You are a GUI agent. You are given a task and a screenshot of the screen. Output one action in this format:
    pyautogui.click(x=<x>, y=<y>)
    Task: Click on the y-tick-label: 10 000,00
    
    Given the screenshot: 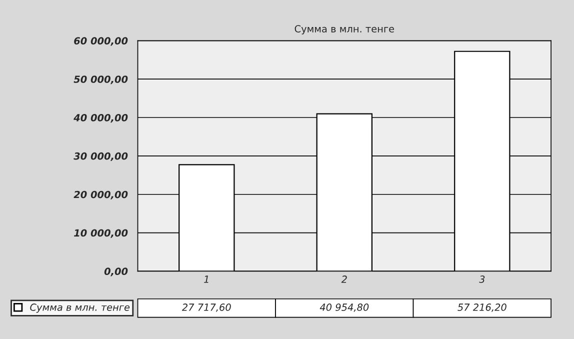 What is the action you would take?
    pyautogui.click(x=101, y=233)
    